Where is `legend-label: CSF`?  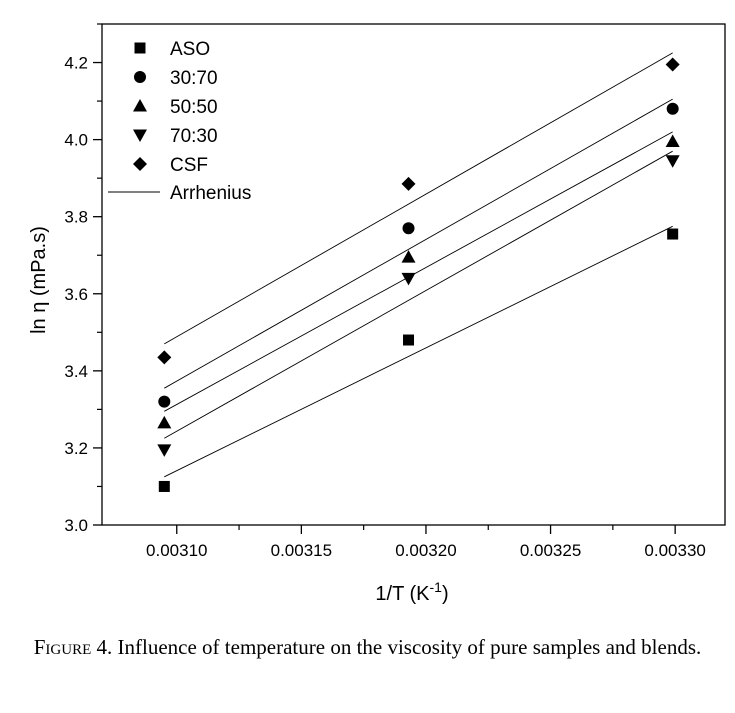 legend-label: CSF is located at coordinates (189, 165).